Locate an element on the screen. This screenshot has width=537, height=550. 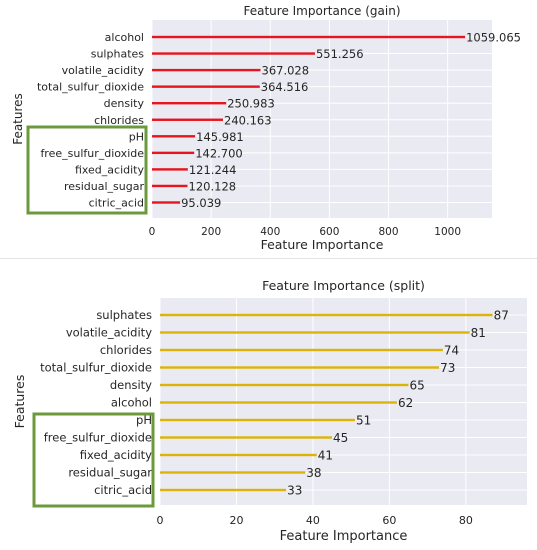
split-highlight-box is located at coordinates (93, 460).